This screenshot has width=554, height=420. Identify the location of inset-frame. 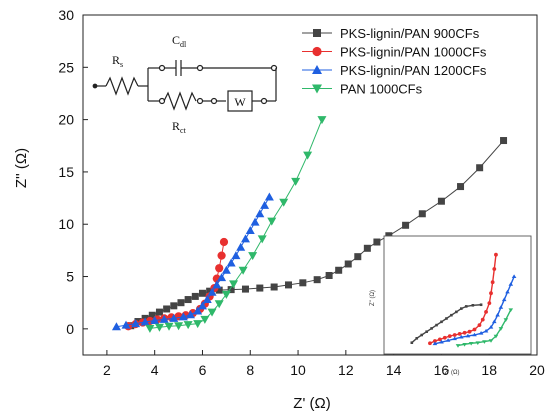
(457, 295).